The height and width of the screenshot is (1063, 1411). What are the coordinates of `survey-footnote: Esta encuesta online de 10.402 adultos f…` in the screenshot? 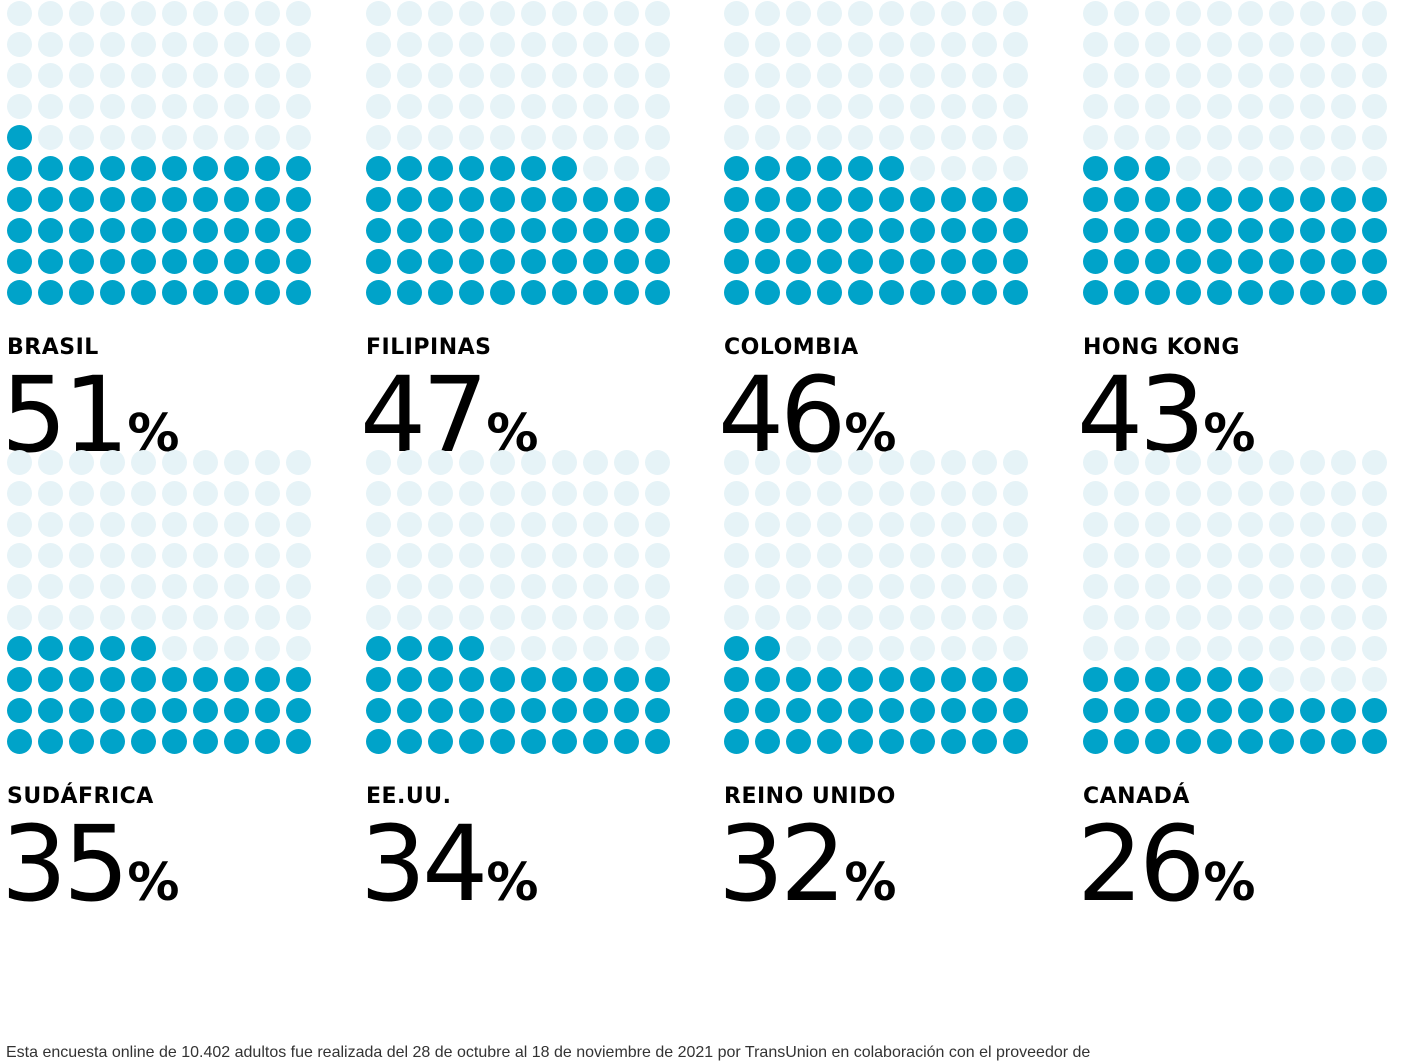 It's located at (548, 1052).